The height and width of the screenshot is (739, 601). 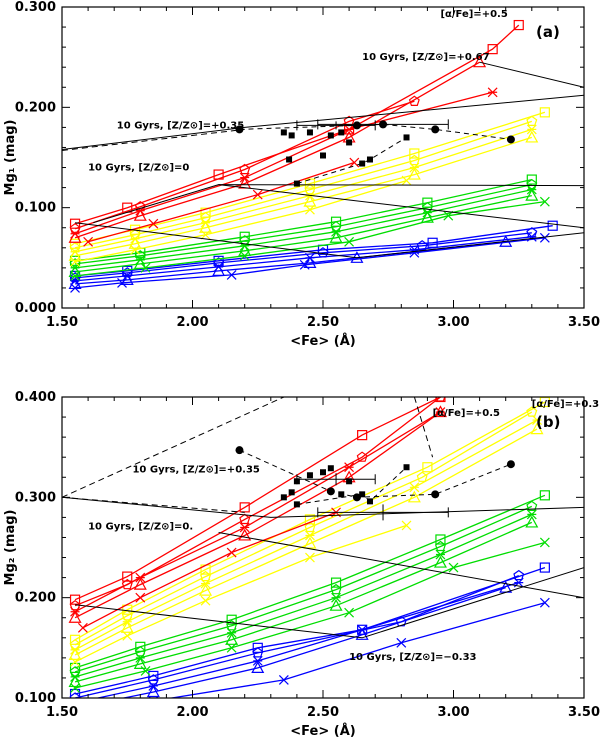 I want to click on y-axis-title: Mg₂ (mag), so click(x=10, y=548).